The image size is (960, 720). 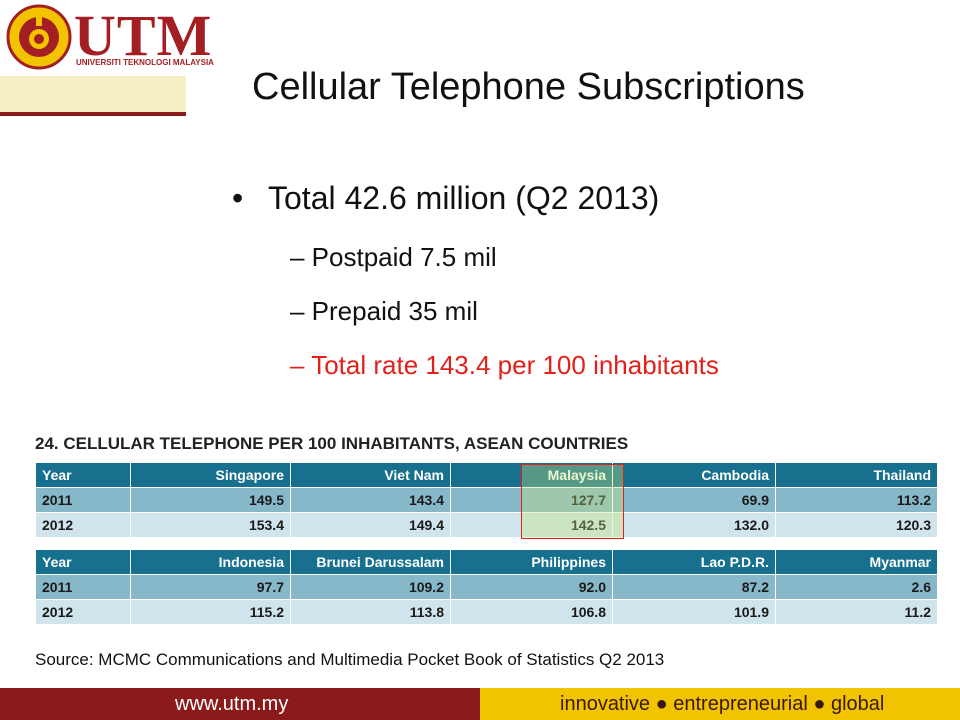 I want to click on table-cell: Lao P.D.R., so click(x=694, y=562).